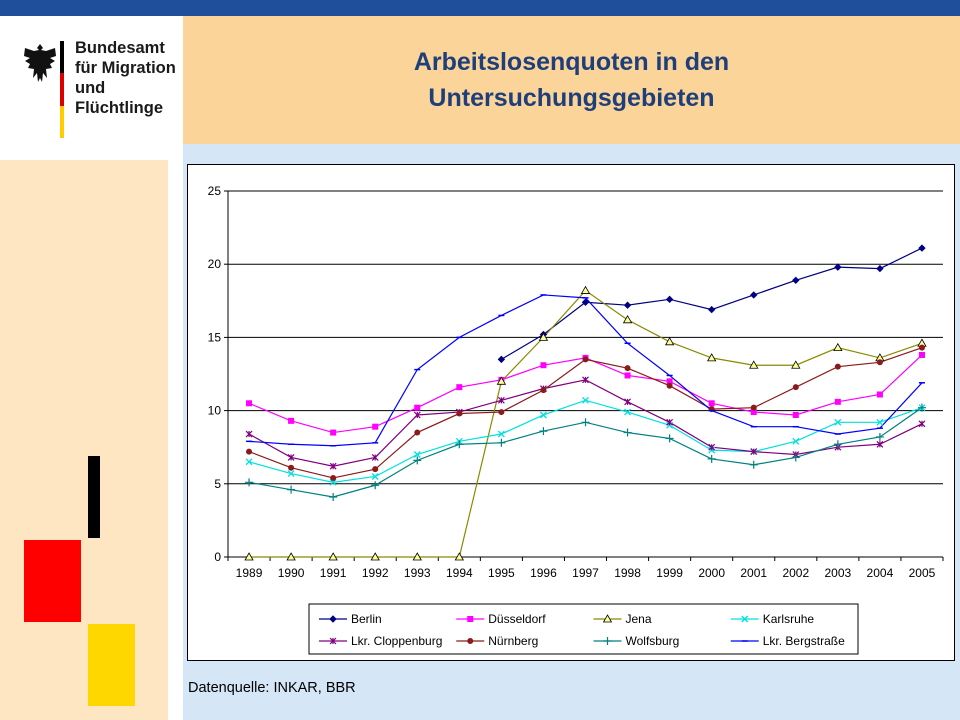  Describe the element at coordinates (838, 573) in the screenshot. I see `x-tick-label: 2003` at that location.